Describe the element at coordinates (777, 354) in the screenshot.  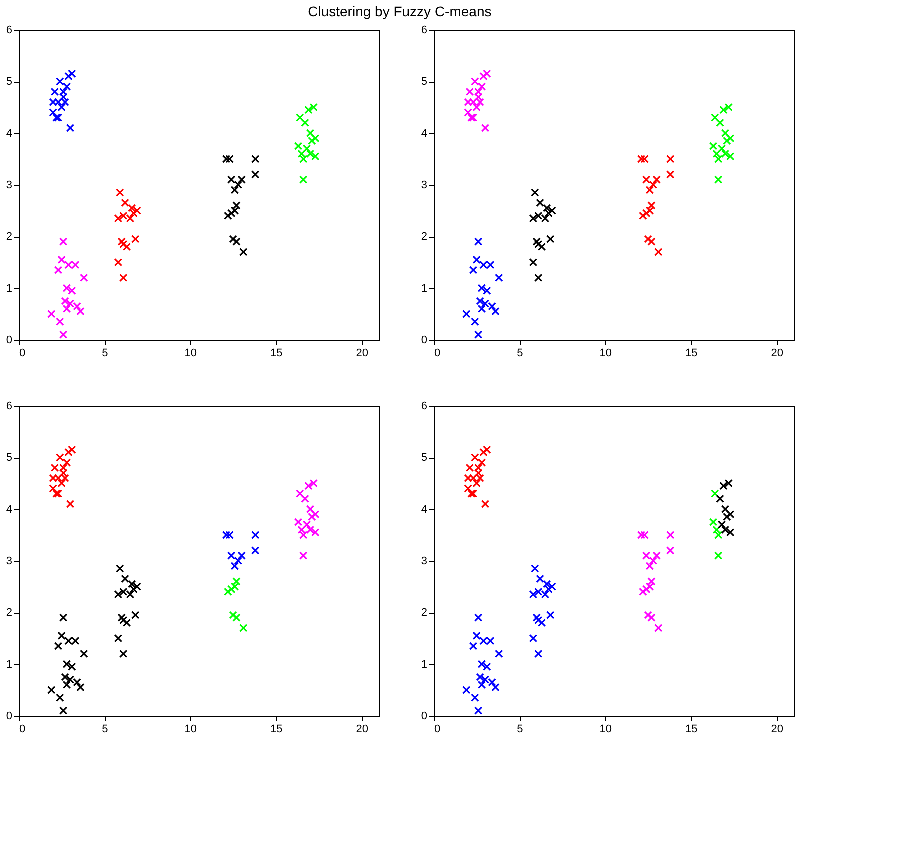
I see `x-tick-label: 20` at that location.